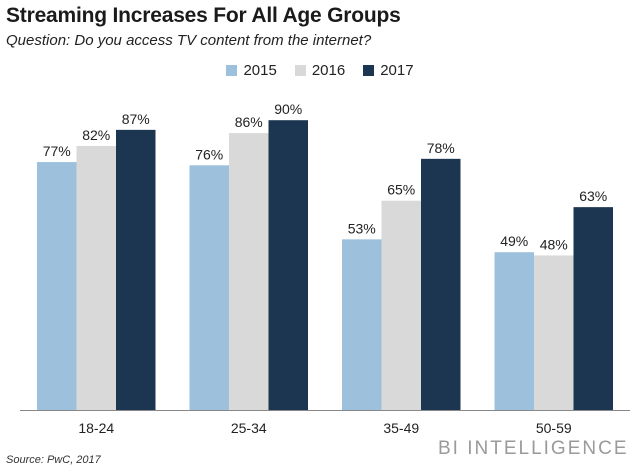  I want to click on legend-item-2016: 2016, so click(320, 70).